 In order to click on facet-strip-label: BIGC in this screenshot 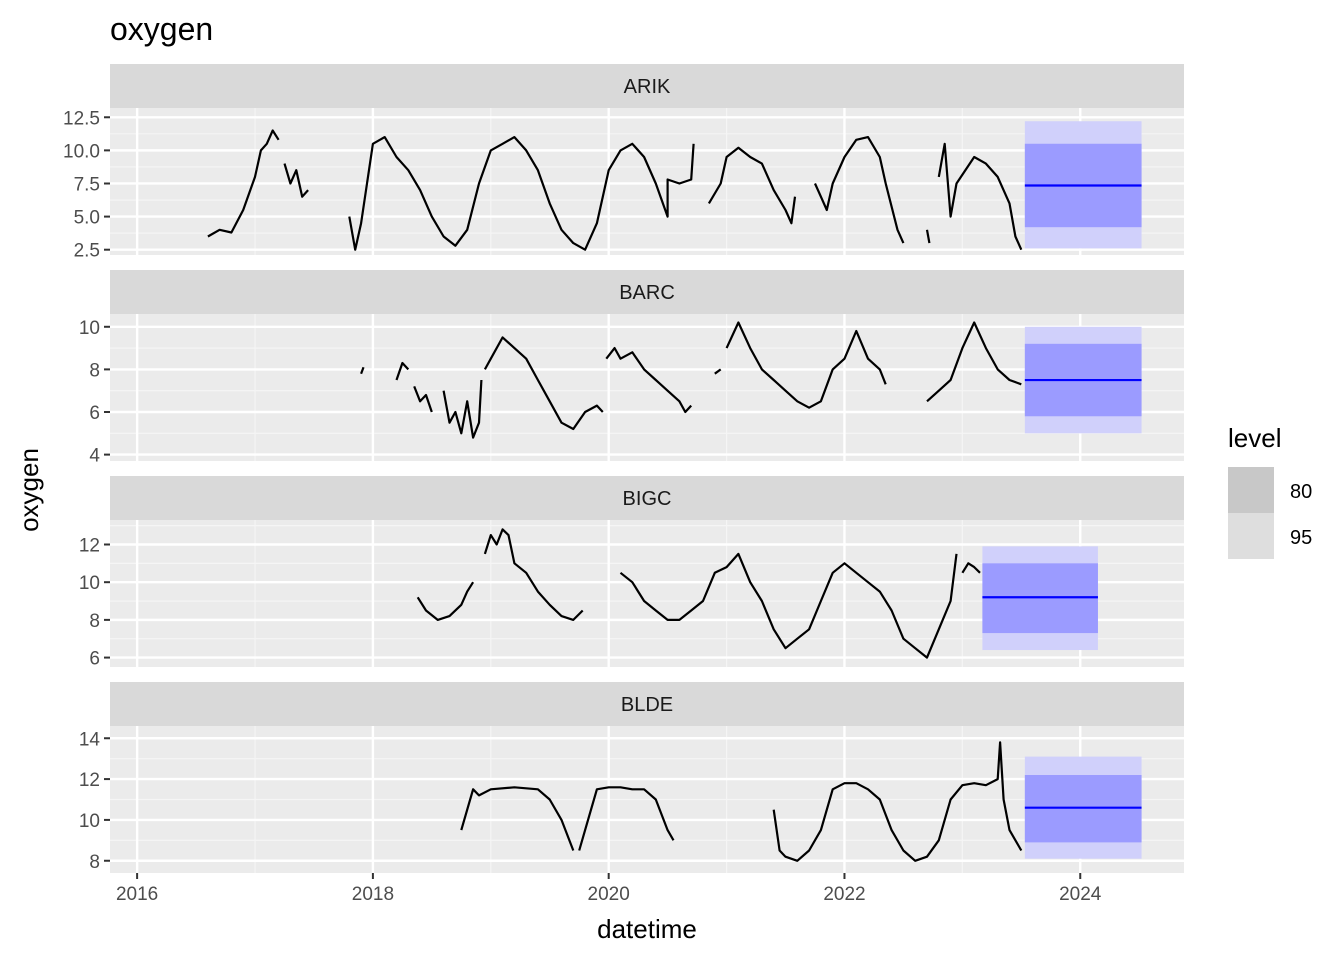, I will do `click(647, 499)`.